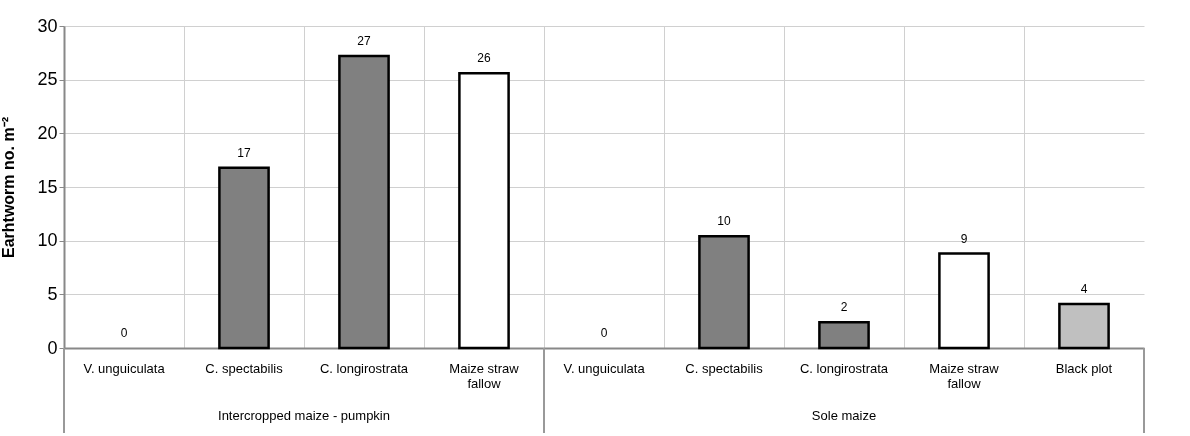 This screenshot has height=436, width=1190. Describe the element at coordinates (844, 415) in the screenshot. I see `text: Sole maize` at that location.